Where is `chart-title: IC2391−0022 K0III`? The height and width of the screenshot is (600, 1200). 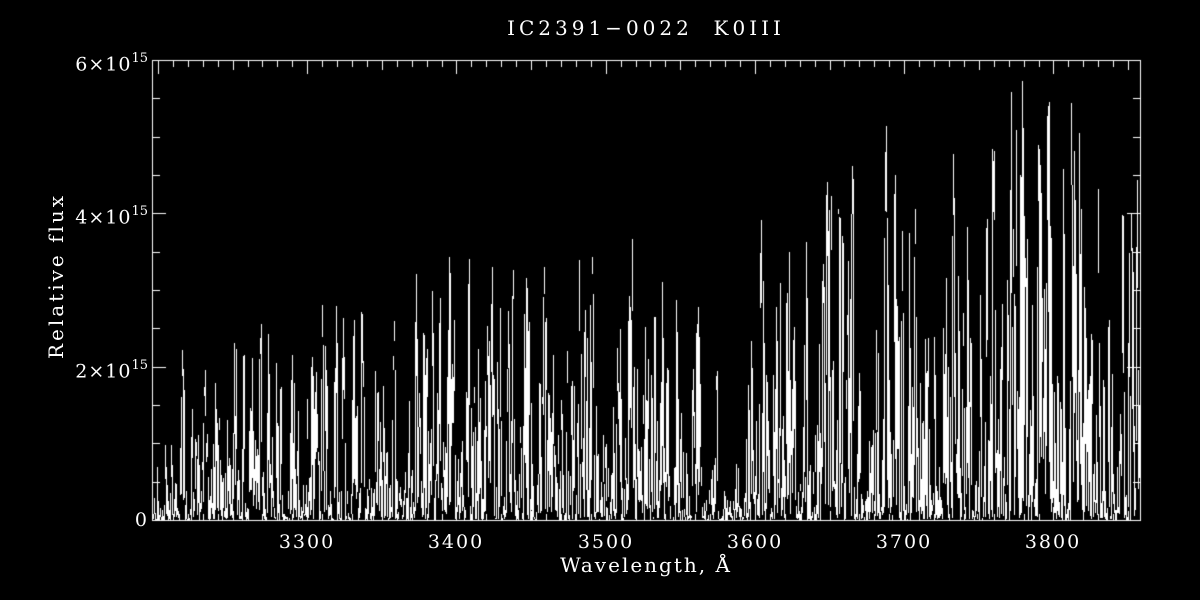
chart-title: IC2391−0022 K0III is located at coordinates (646, 28).